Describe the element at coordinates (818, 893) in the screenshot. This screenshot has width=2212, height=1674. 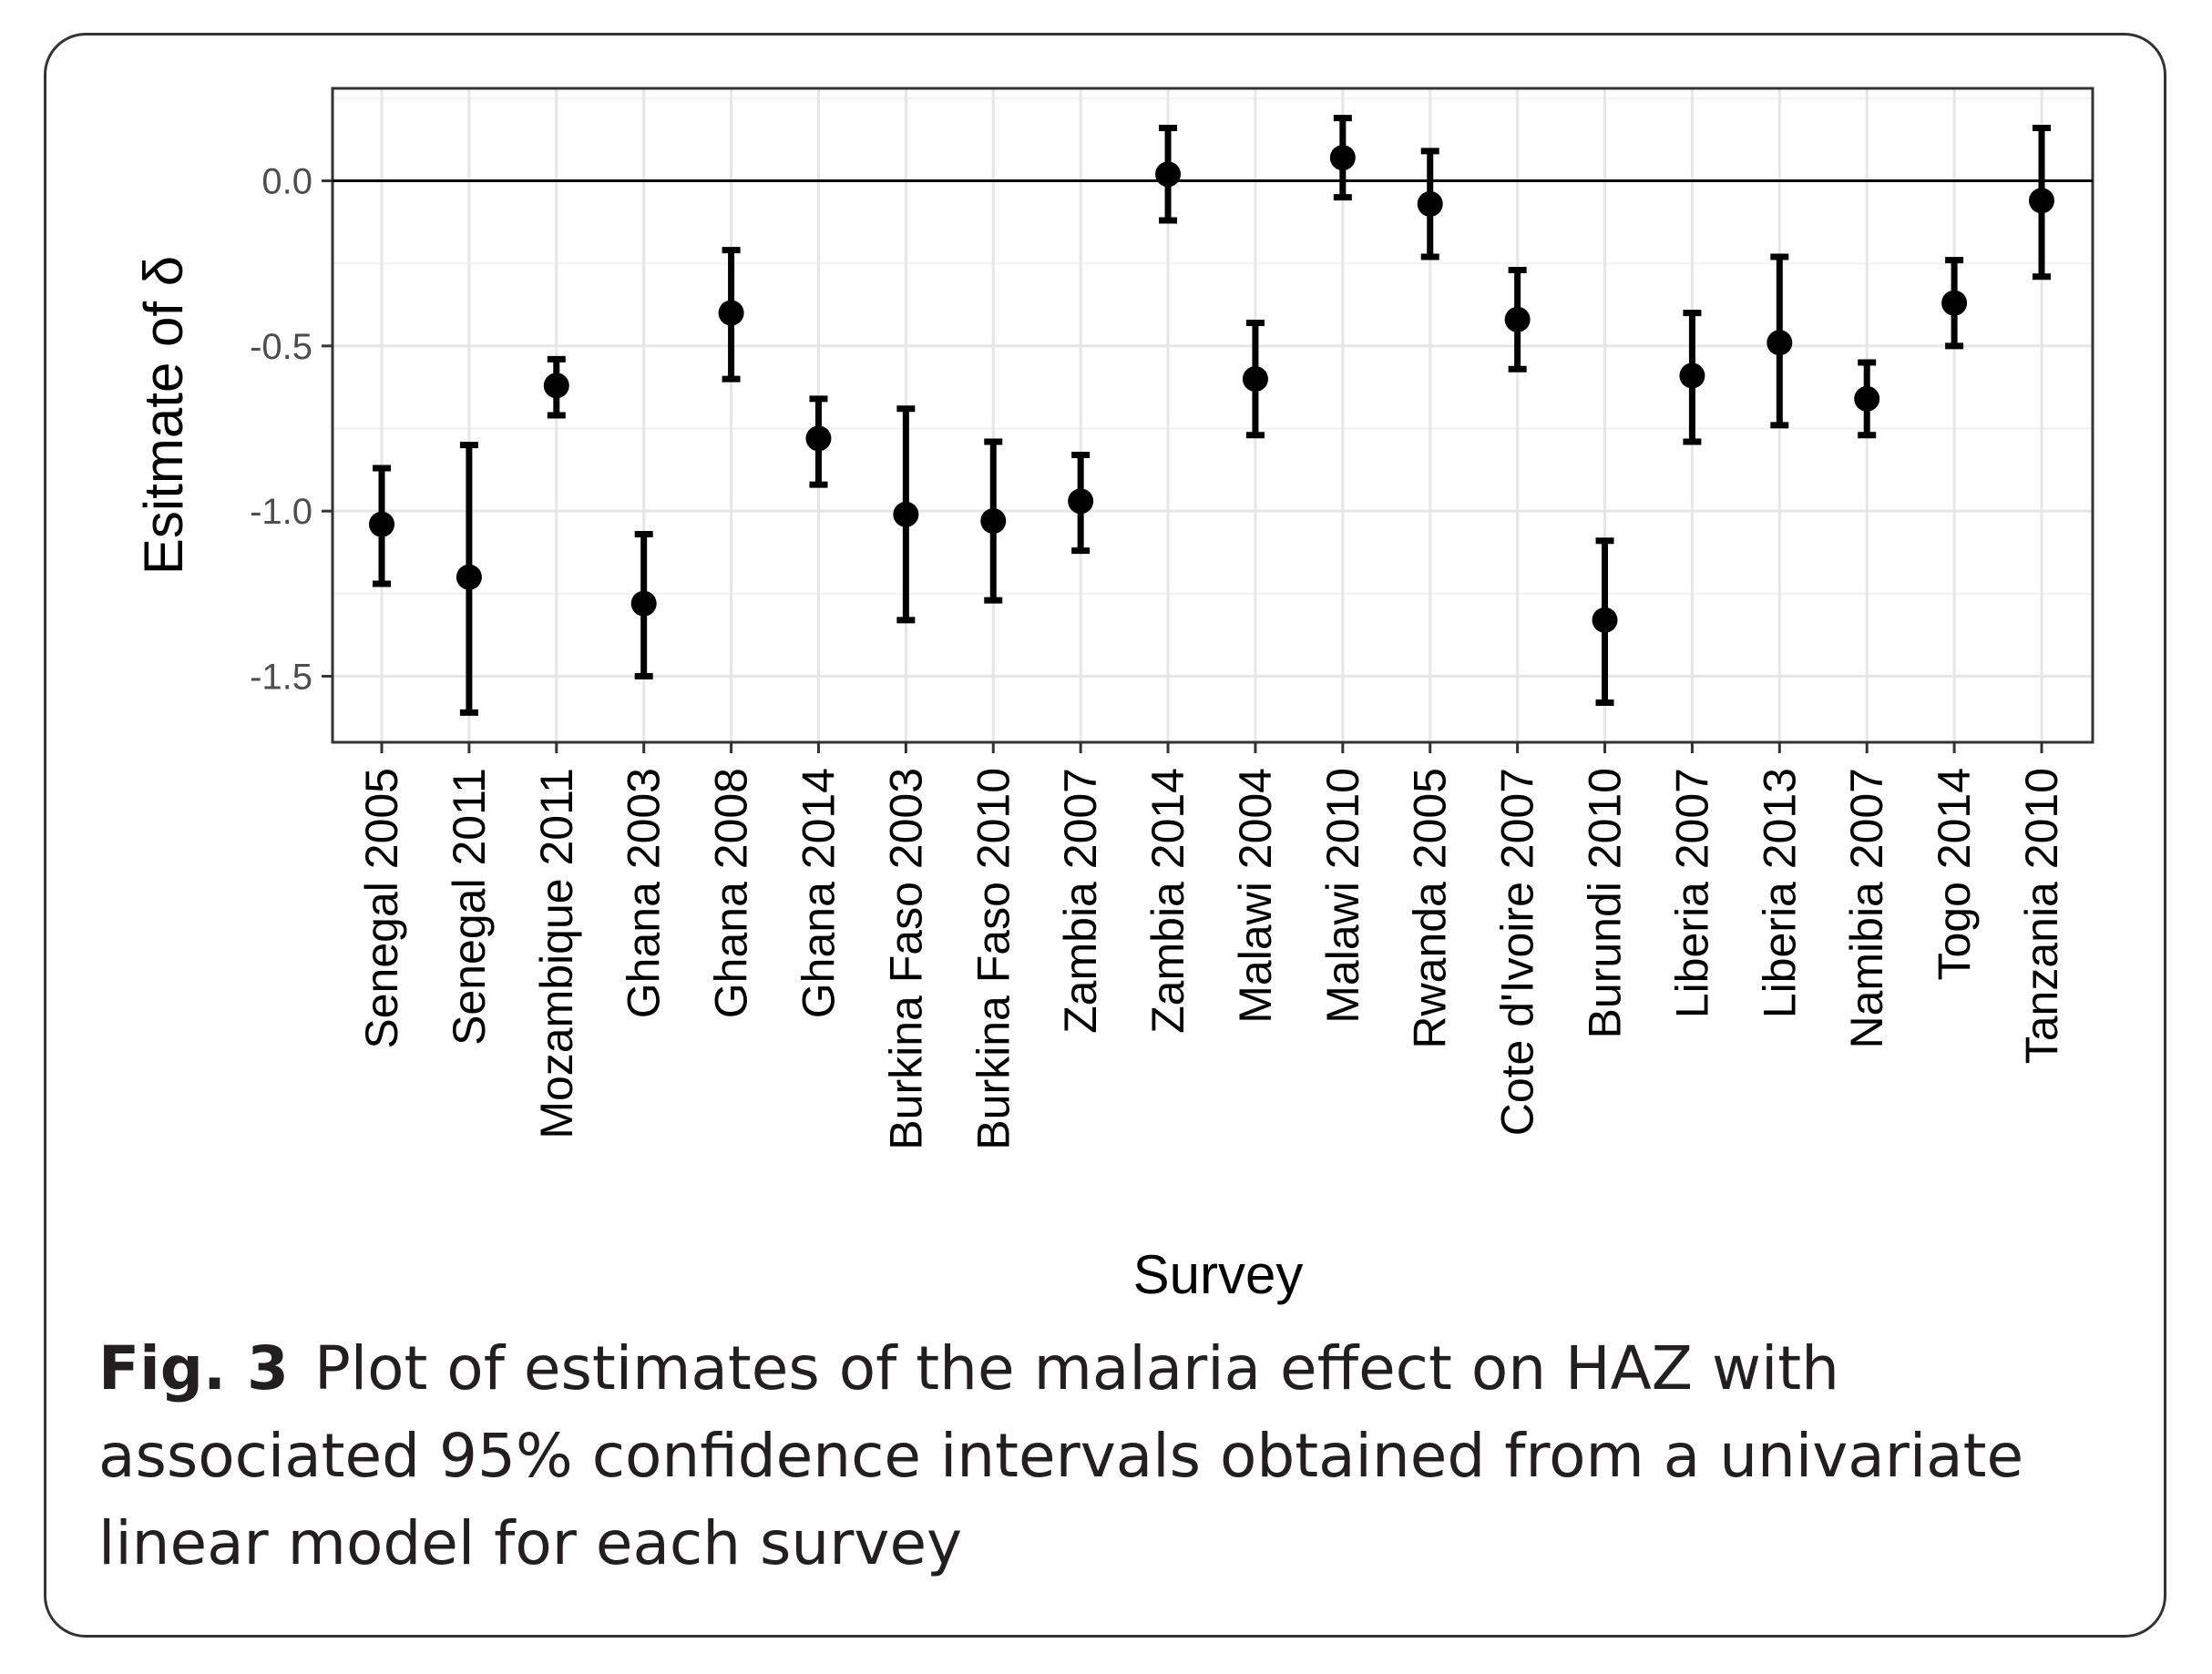
I see `x-tick-label: Ghana 2014` at that location.